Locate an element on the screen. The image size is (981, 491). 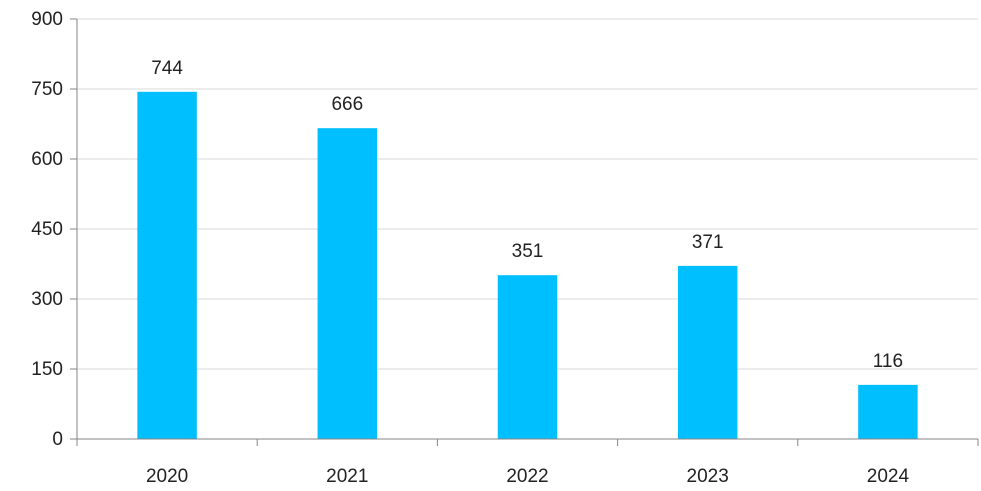
x-tick-label-2021: 2021 is located at coordinates (347, 476).